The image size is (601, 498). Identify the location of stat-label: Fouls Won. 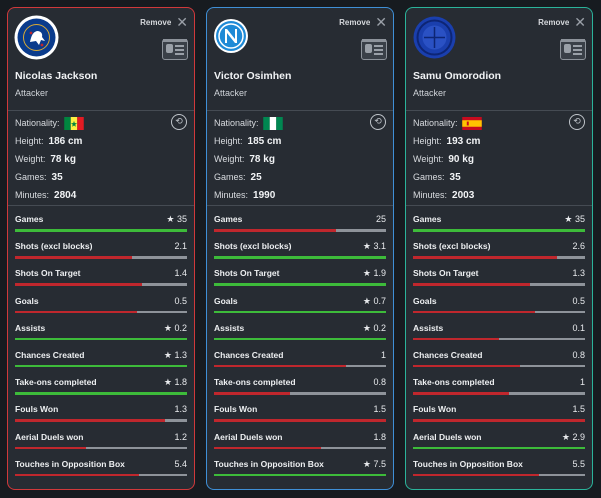
(236, 409).